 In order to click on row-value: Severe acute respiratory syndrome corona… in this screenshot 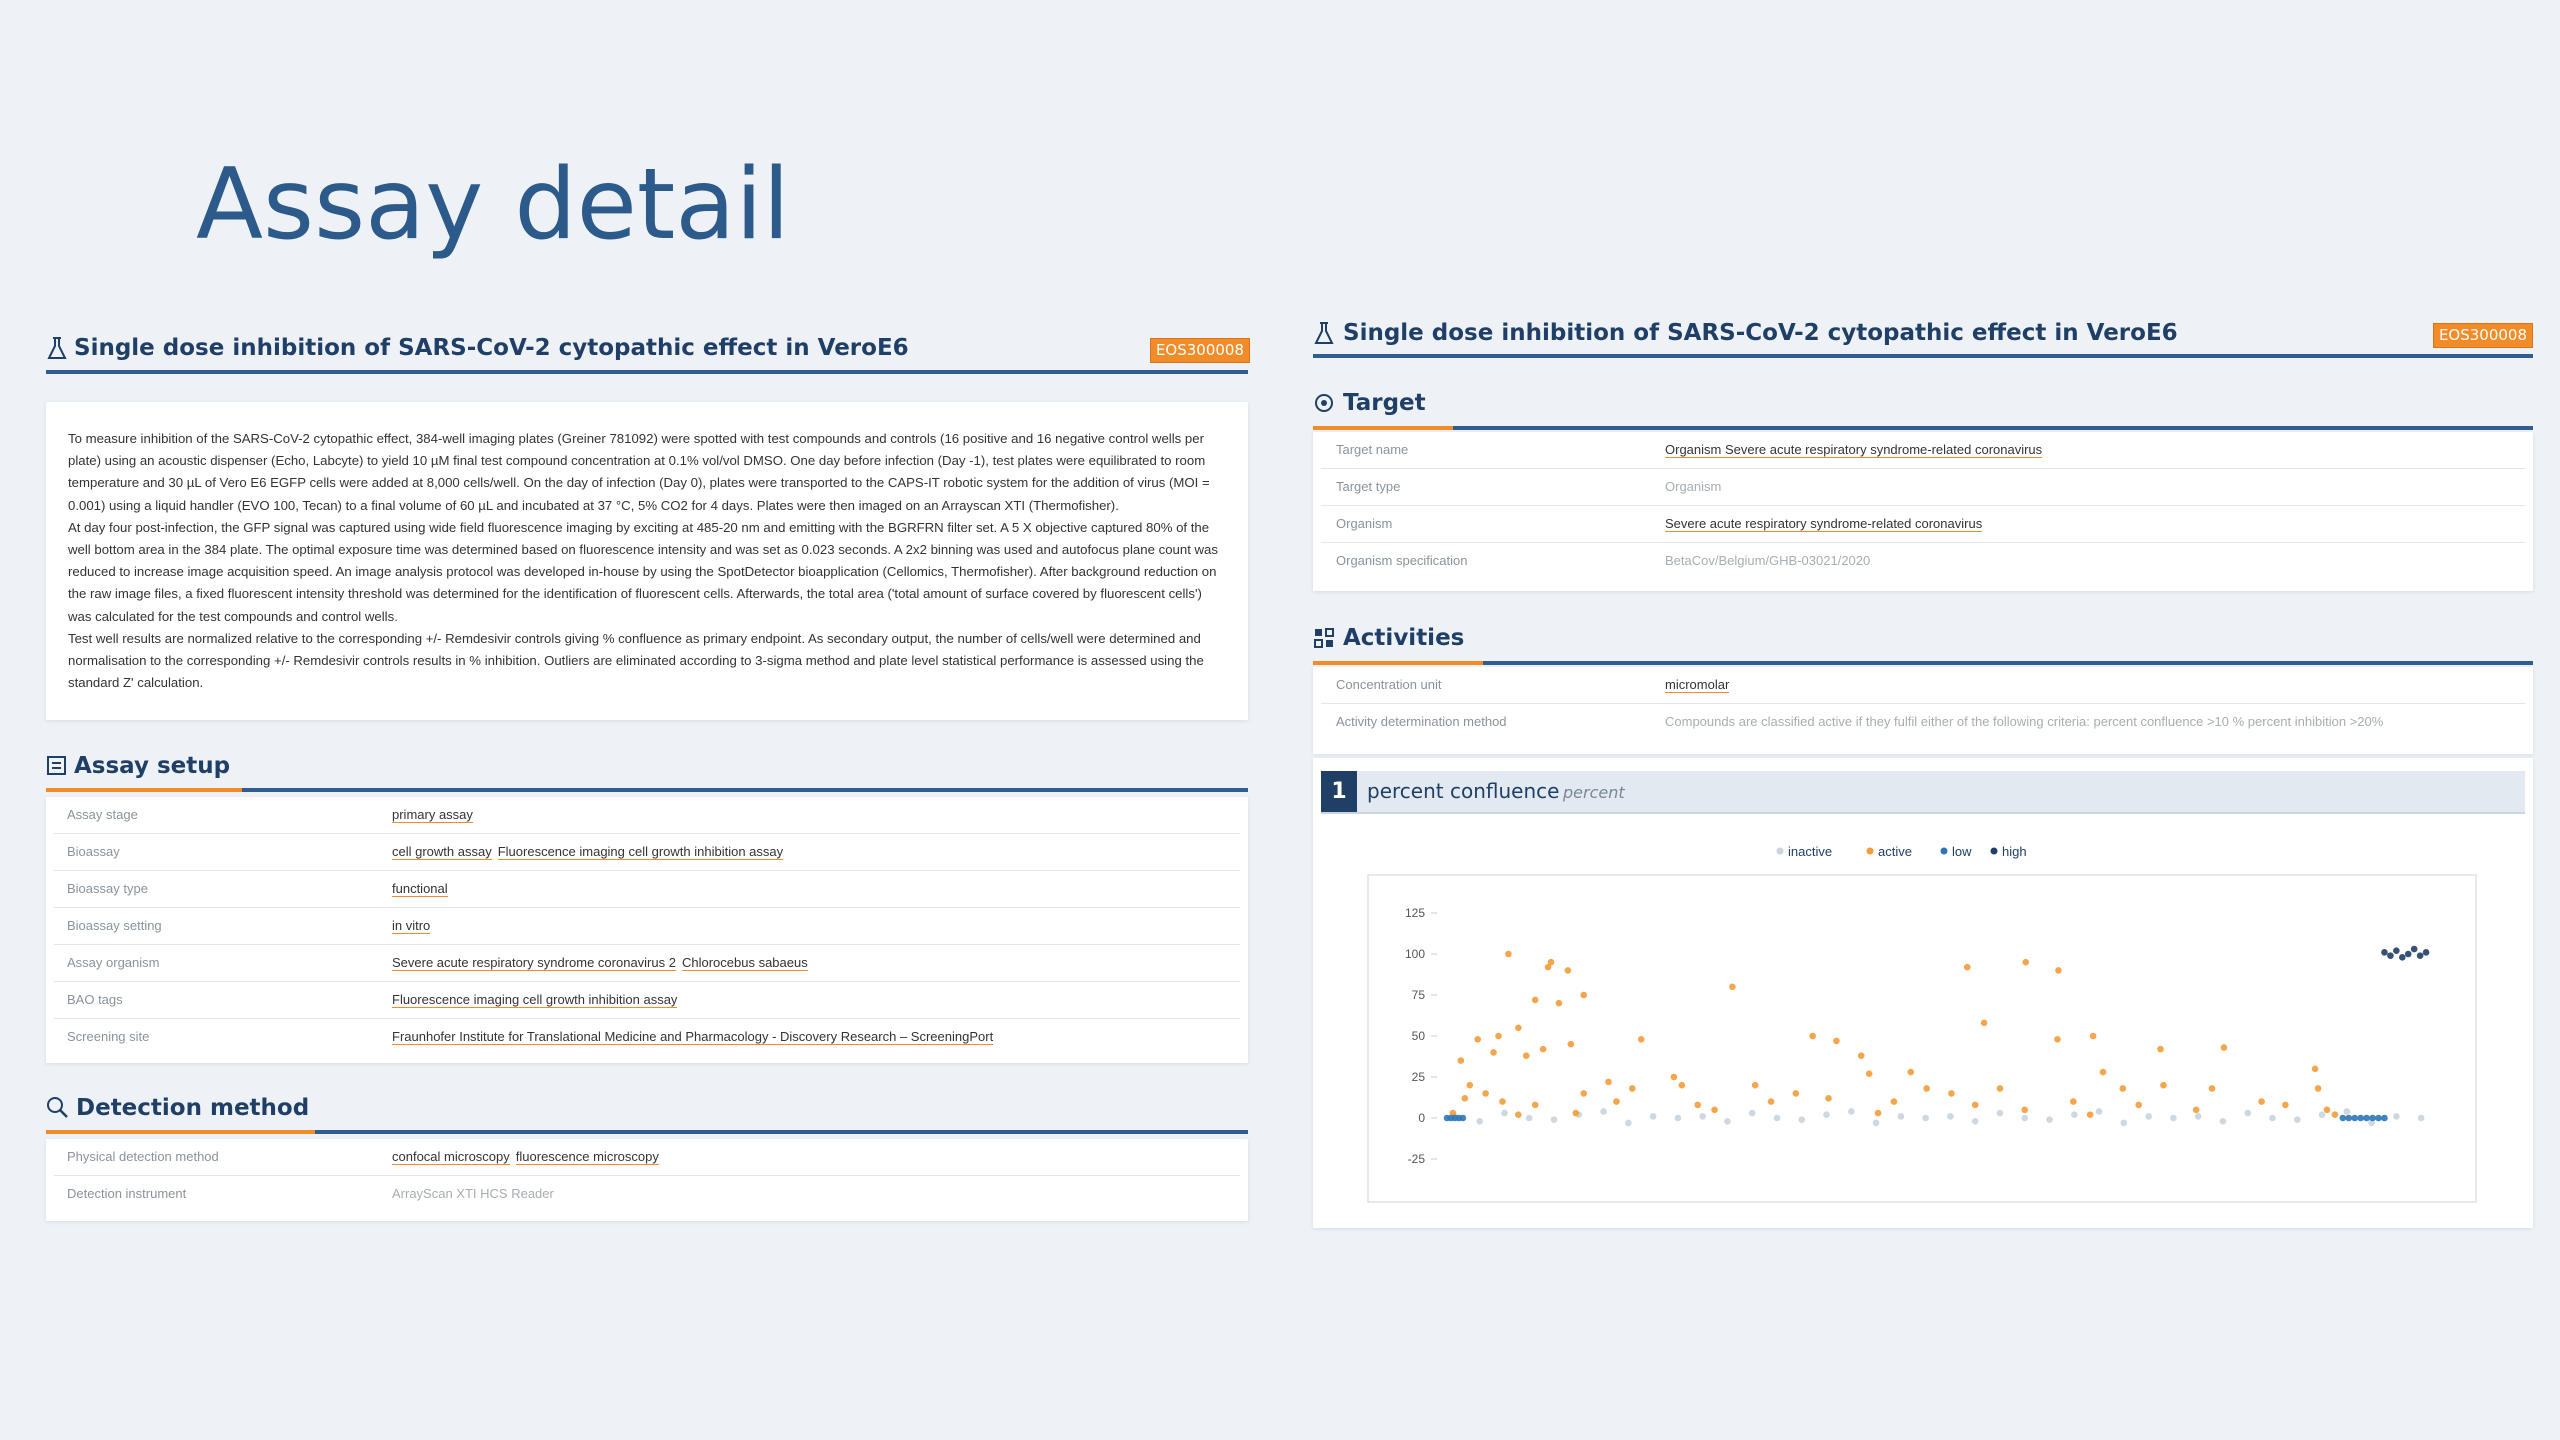, I will do `click(603, 963)`.